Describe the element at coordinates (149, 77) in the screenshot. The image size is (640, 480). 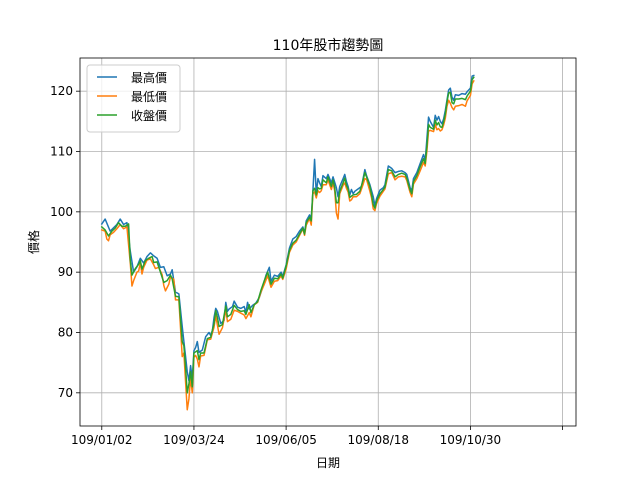
I see `legend-label: 最高價` at that location.